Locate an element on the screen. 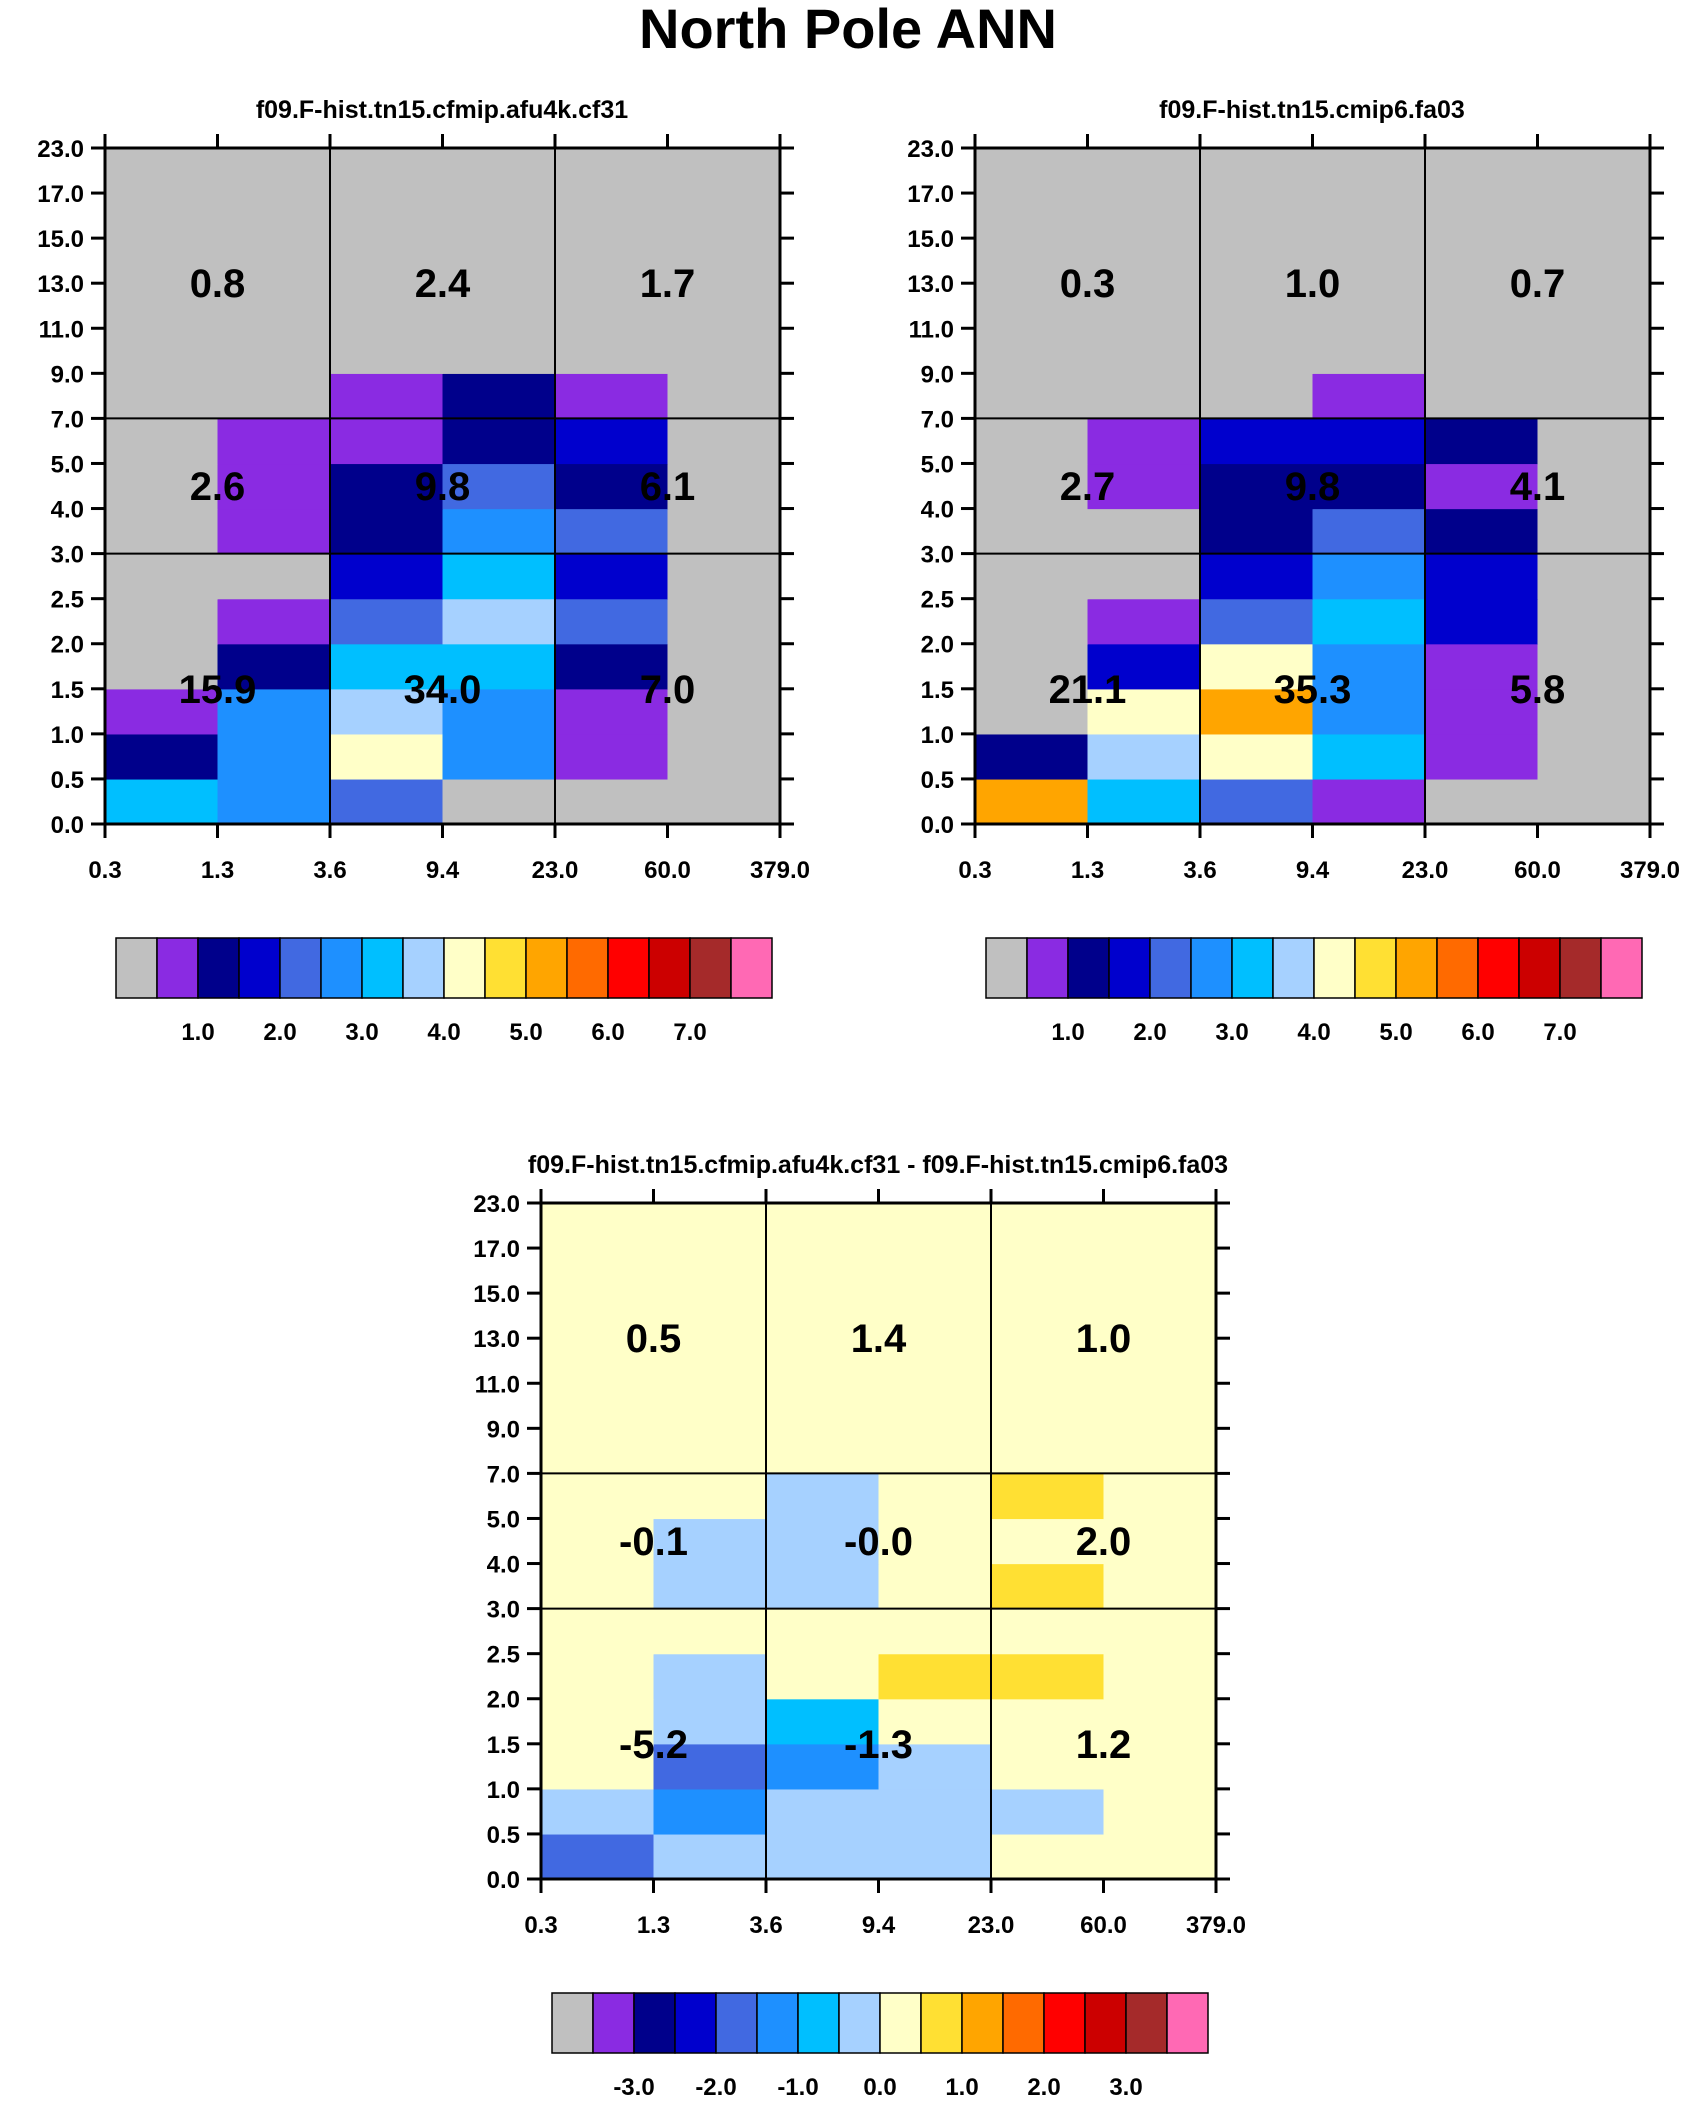 The width and height of the screenshot is (1696, 2103). region-value-high: 1.4 is located at coordinates (879, 1339).